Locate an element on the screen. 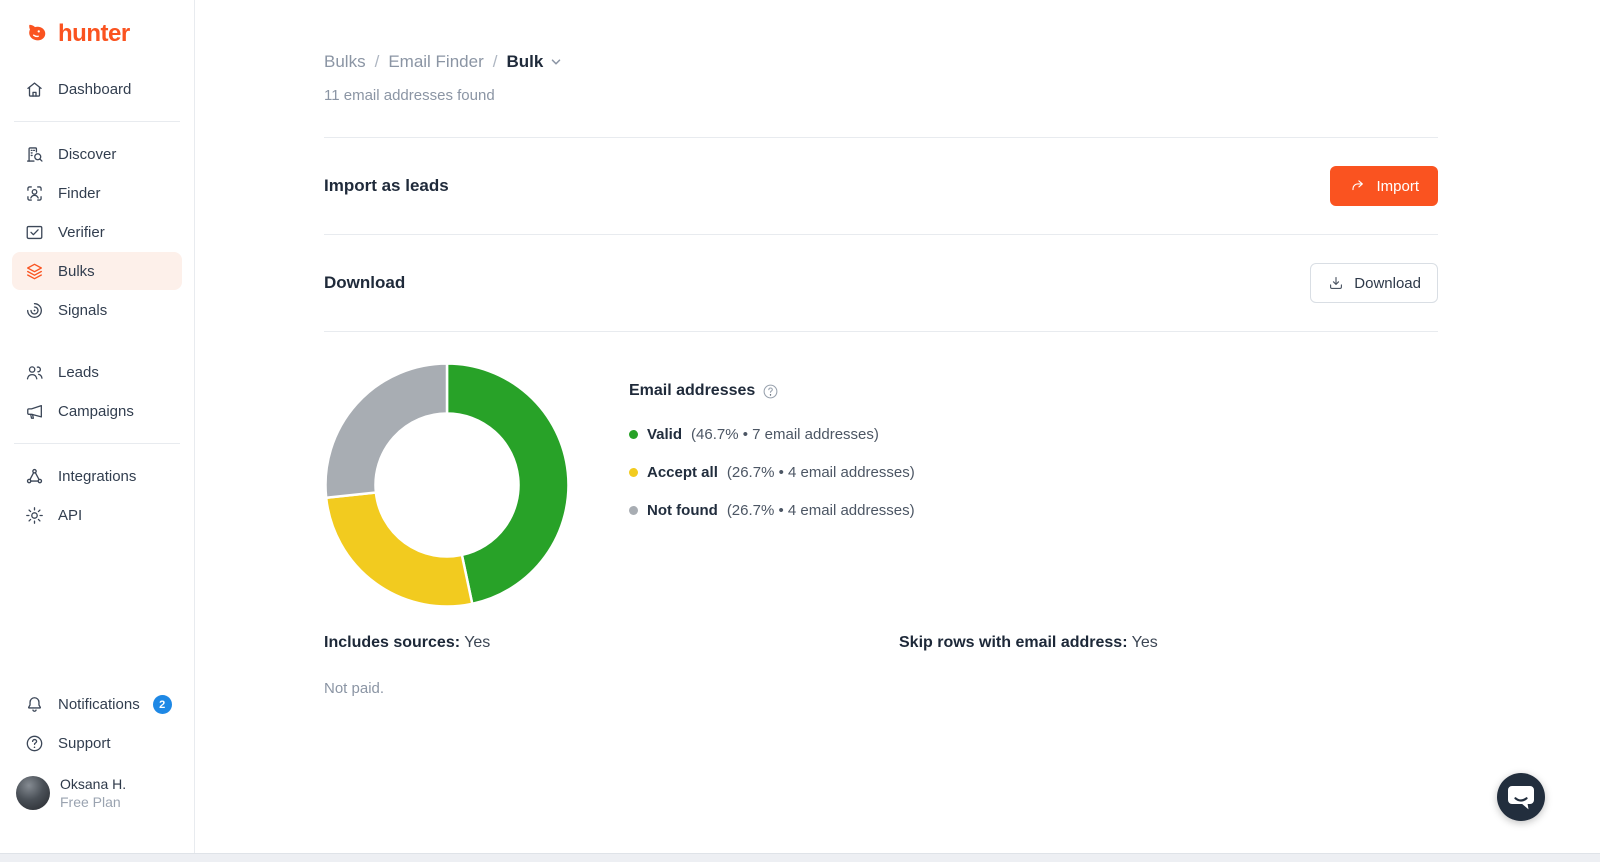  sidebar-item-support: Support is located at coordinates (97, 744).